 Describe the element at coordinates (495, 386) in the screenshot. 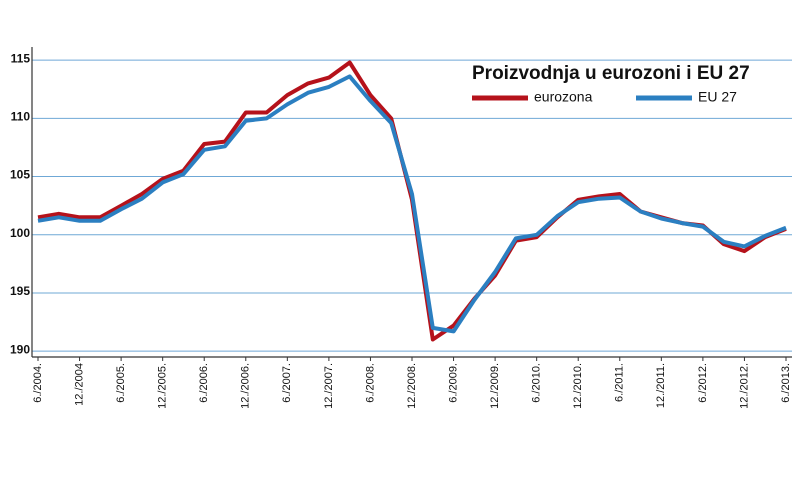

I see `x-tick-label: 12./2009.` at that location.